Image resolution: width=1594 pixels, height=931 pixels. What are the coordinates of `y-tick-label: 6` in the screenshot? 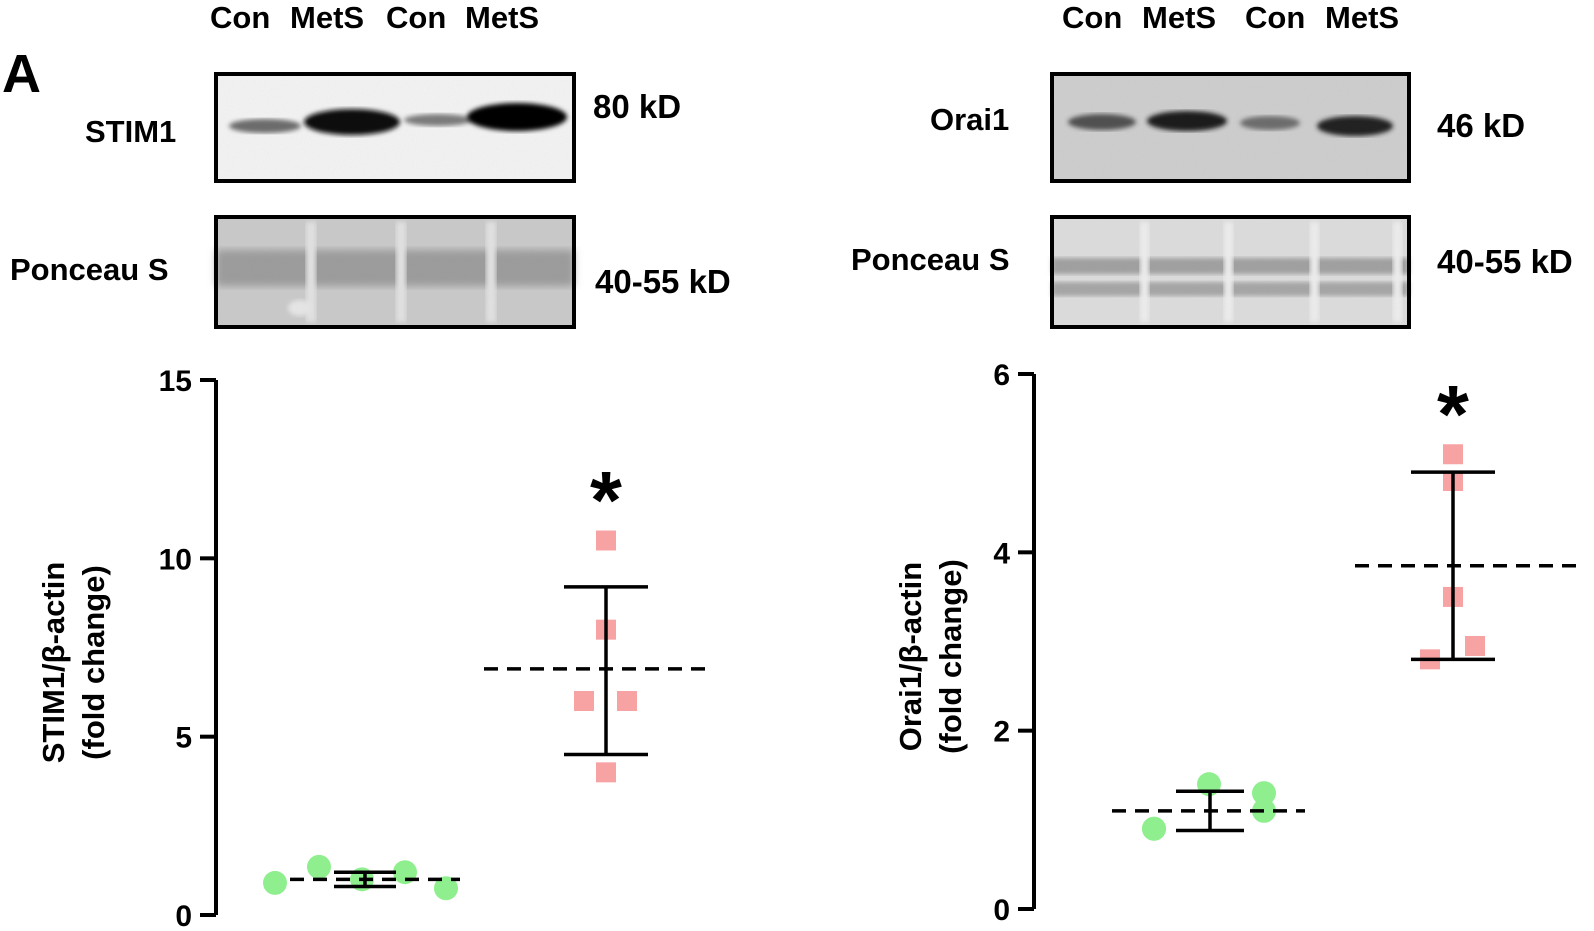 It's located at (1001, 375).